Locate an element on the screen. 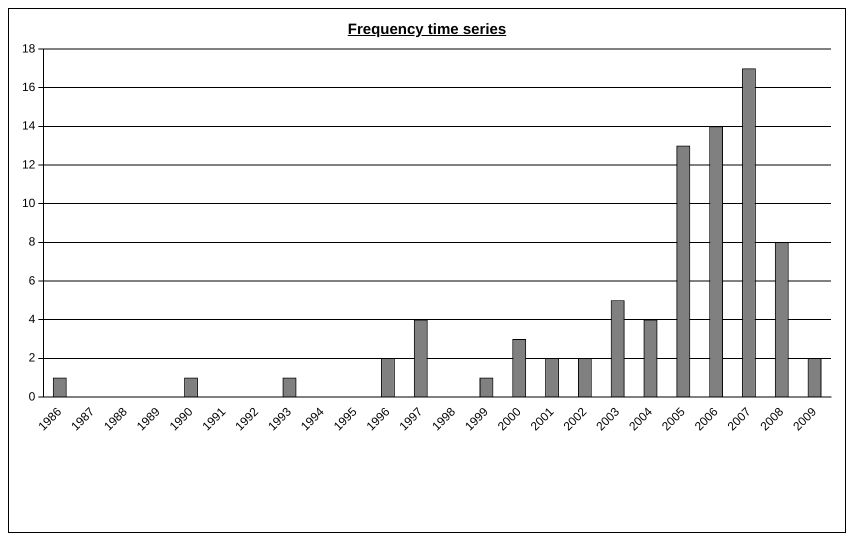 Image resolution: width=854 pixels, height=541 pixels. y-tick-label: 12 is located at coordinates (29, 164).